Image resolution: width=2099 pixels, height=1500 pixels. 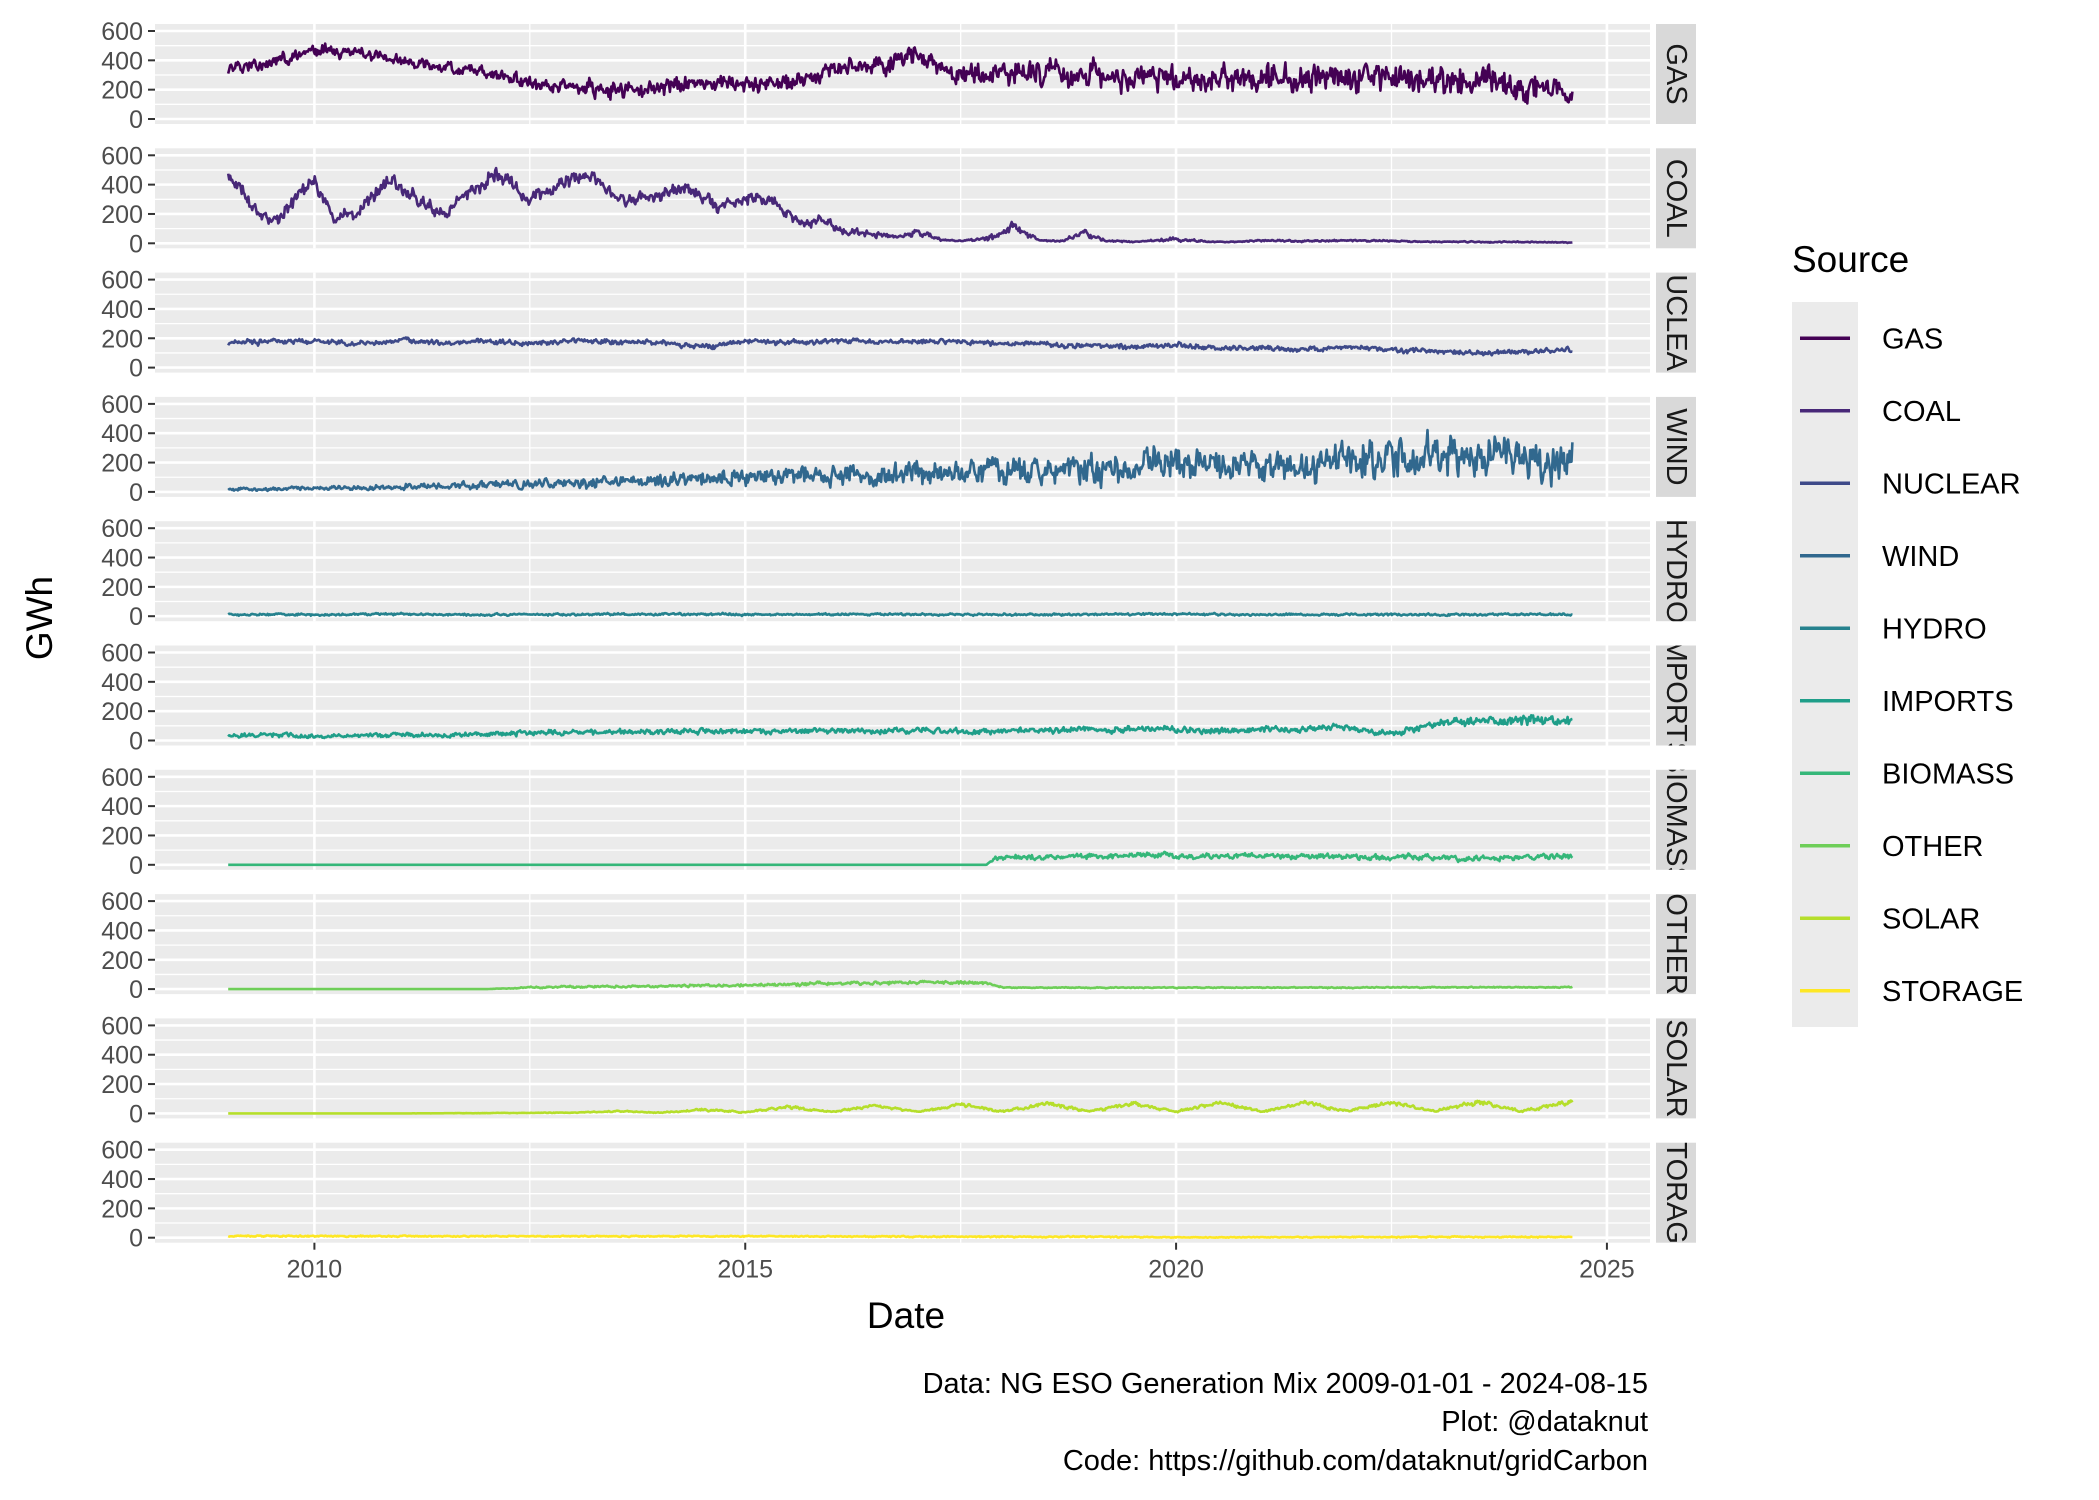 I want to click on legend-label: HYDRO, so click(x=1934, y=629).